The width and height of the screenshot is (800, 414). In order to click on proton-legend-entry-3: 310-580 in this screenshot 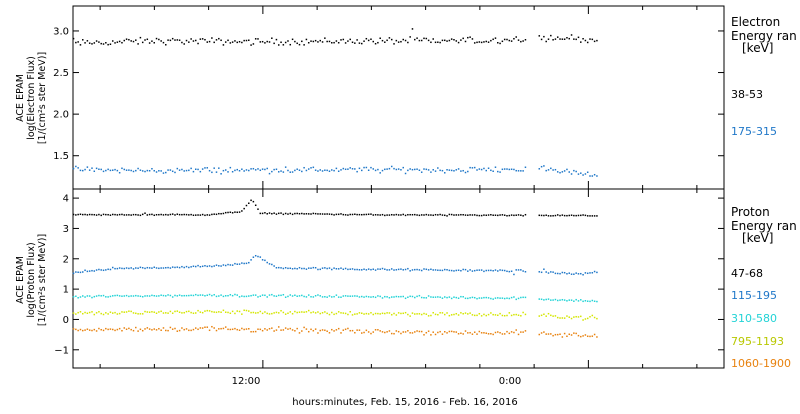, I will do `click(754, 318)`.